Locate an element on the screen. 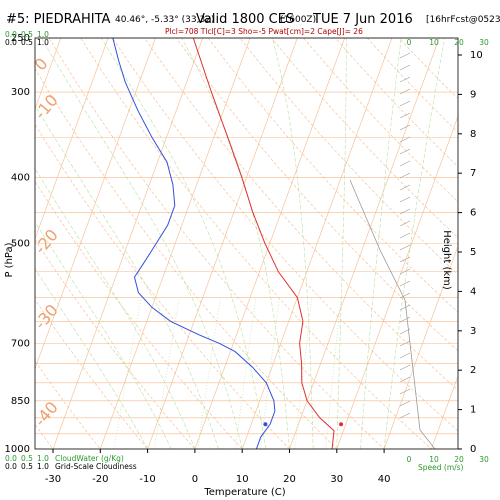 The width and height of the screenshot is (500, 500). height-tick-label: 9 is located at coordinates (473, 94).